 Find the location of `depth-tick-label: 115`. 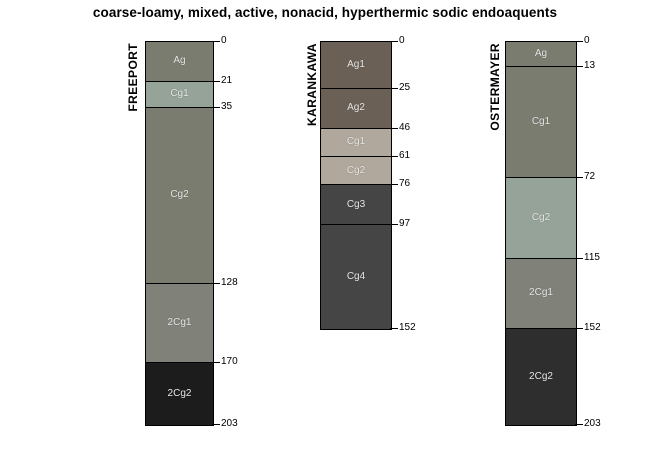

depth-tick-label: 115 is located at coordinates (592, 257).